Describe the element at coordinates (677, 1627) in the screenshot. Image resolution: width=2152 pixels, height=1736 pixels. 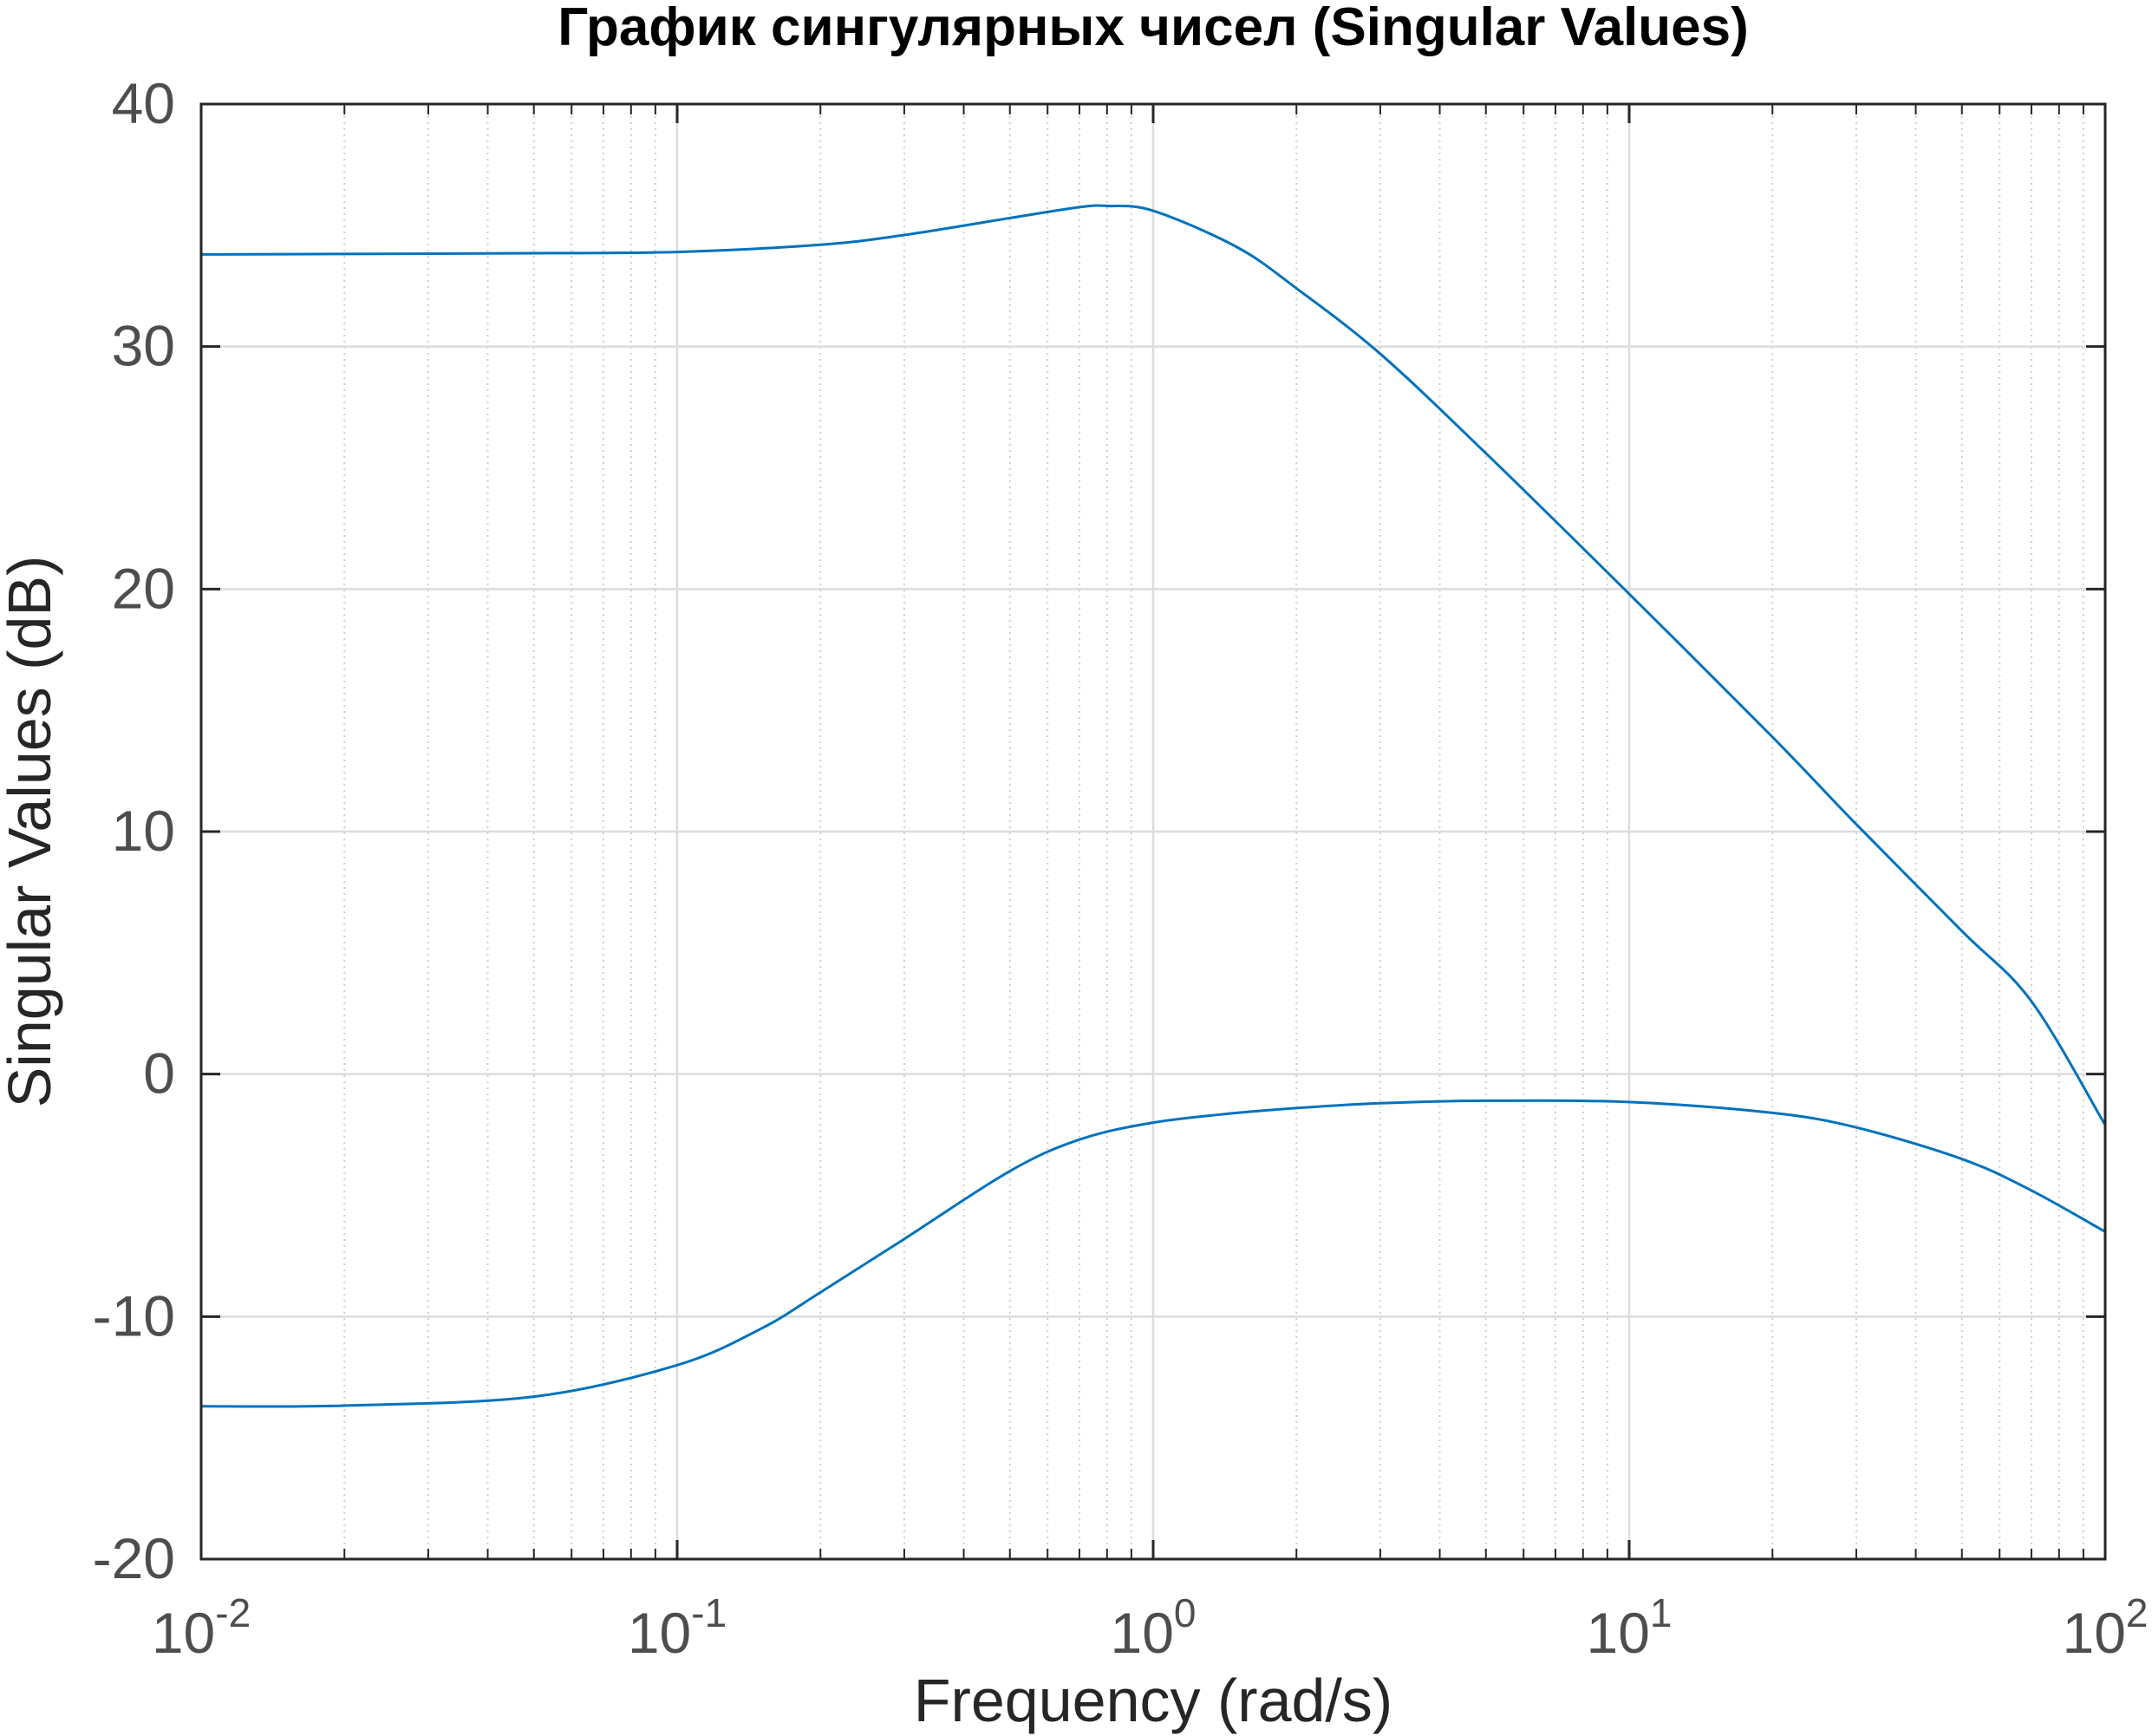
I see `x-tick-label: 10⁻¹` at that location.